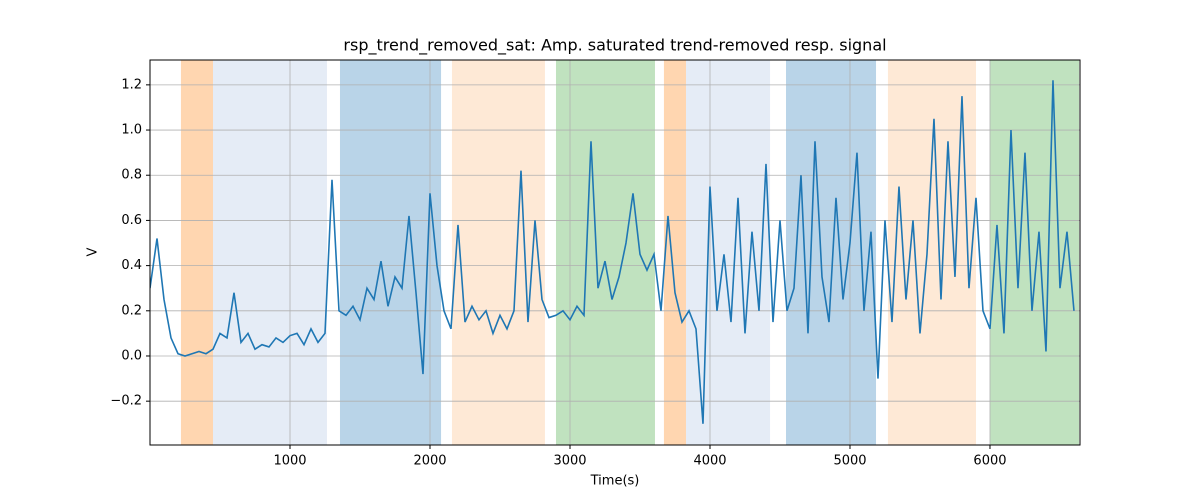 Image resolution: width=1200 pixels, height=500 pixels. I want to click on x-axis-label: Time(s), so click(615, 481).